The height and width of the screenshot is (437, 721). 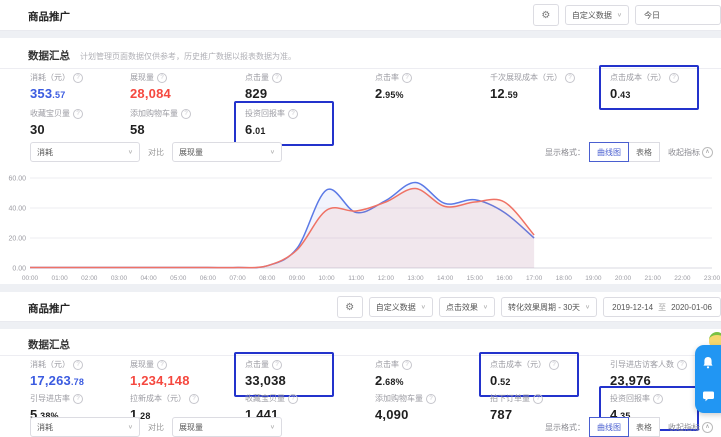 What do you see at coordinates (60, 278) in the screenshot?
I see `svg-text: 01:00` at bounding box center [60, 278].